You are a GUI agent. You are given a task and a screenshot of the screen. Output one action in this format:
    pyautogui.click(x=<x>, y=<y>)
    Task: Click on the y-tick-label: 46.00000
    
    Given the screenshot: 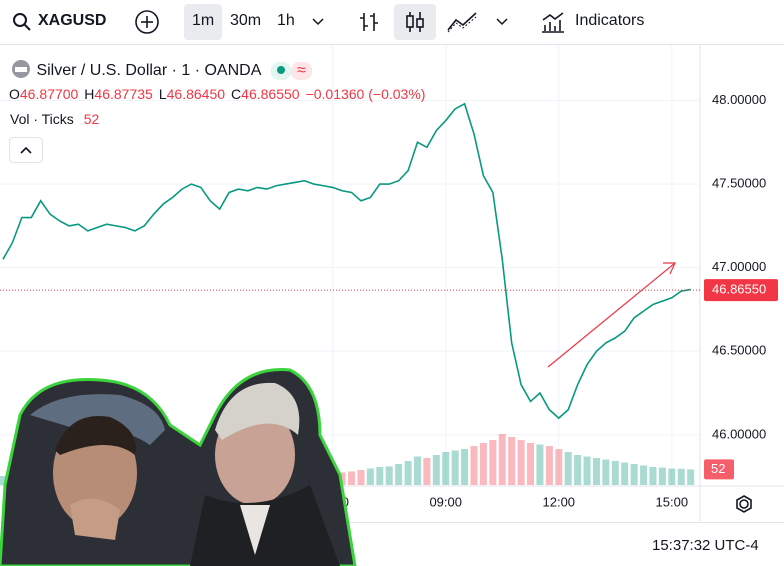 What is the action you would take?
    pyautogui.click(x=739, y=433)
    